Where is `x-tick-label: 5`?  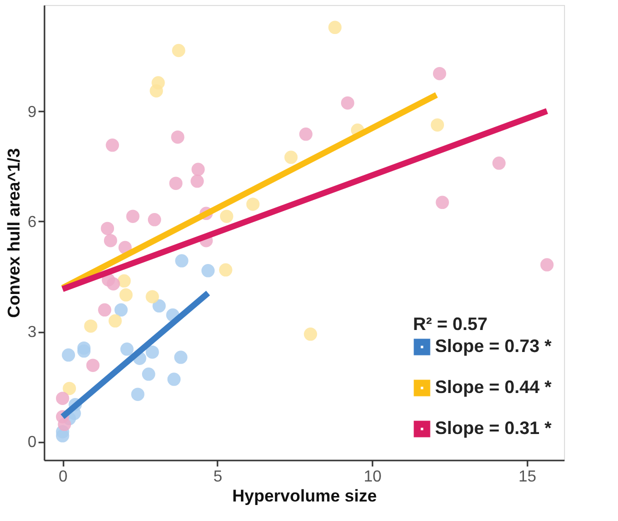
x-tick-label: 5 is located at coordinates (217, 477).